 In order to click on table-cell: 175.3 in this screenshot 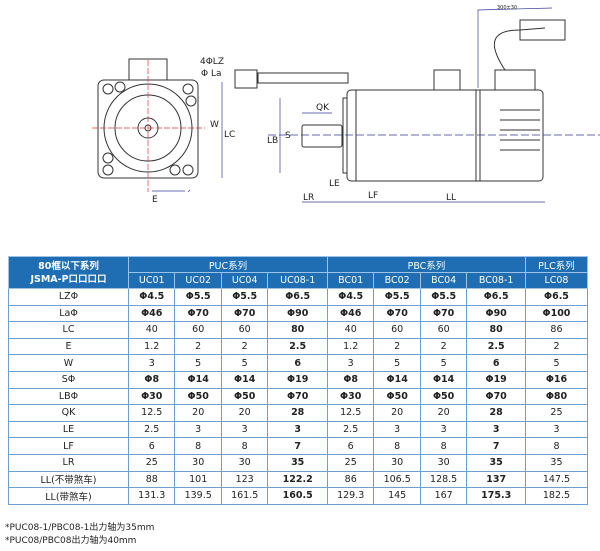, I will do `click(496, 496)`.